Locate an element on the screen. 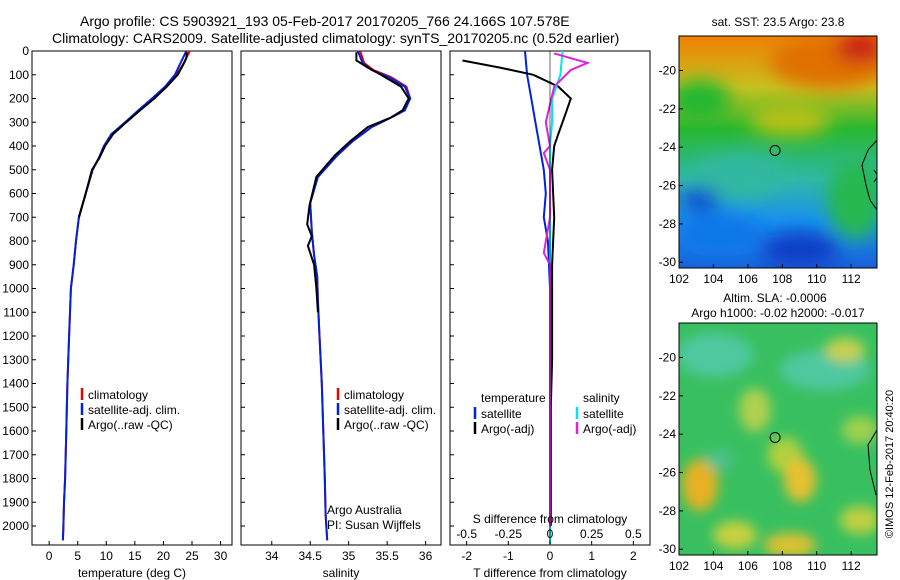 The height and width of the screenshot is (580, 900). y-tick-label: 1800 is located at coordinates (15, 479).